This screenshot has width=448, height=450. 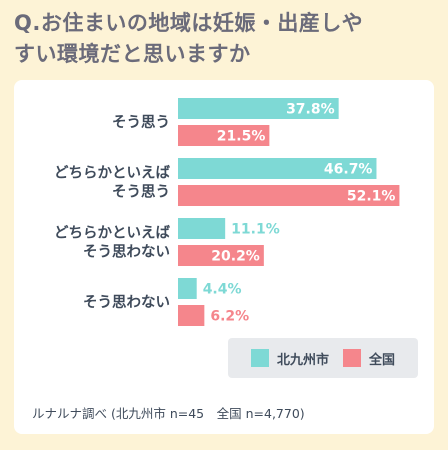 I want to click on source-note: ルナルナ調べ (北九州市 n=45 全国 n=4,770), so click(x=168, y=413).